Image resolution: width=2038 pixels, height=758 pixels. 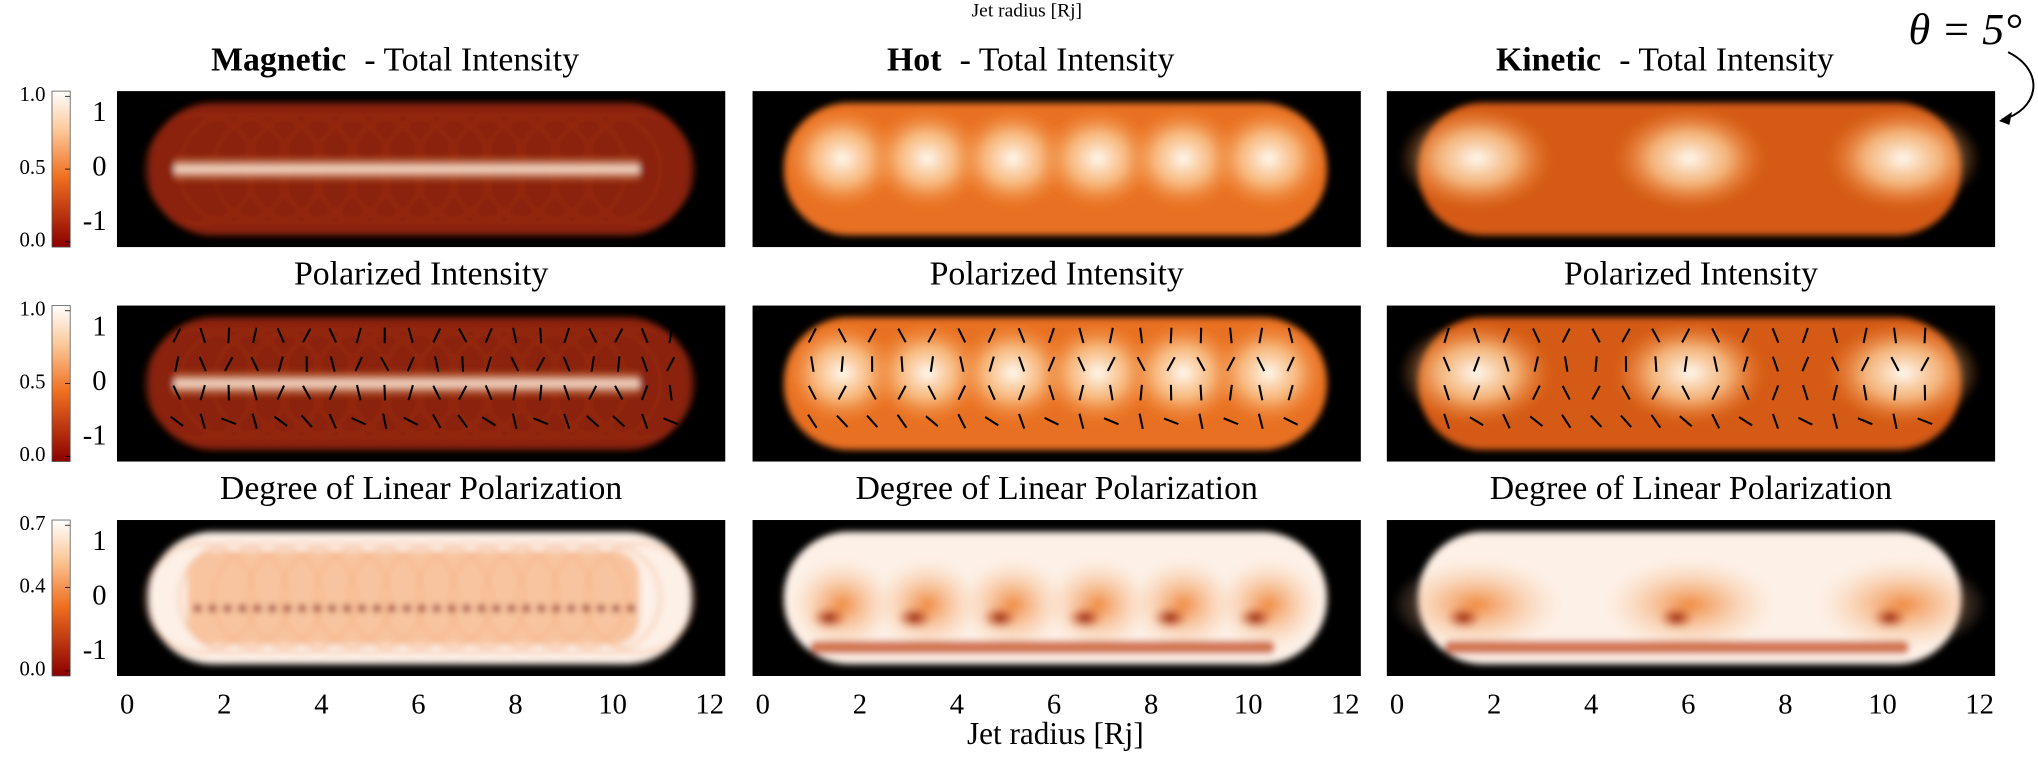 What do you see at coordinates (1979, 705) in the screenshot?
I see `x-tick-label: 12` at bounding box center [1979, 705].